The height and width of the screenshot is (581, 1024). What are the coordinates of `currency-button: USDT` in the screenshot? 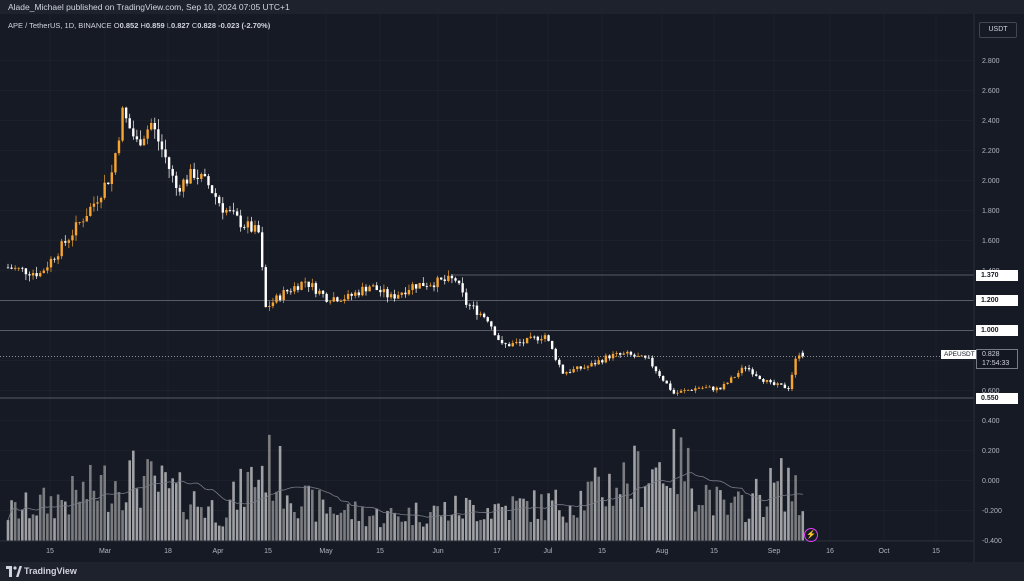 It's located at (998, 30).